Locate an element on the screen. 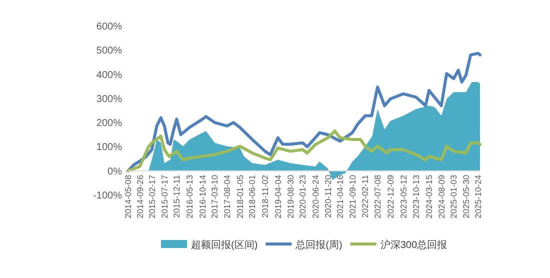  x-tick-label: 2018-01-05 is located at coordinates (239, 196).